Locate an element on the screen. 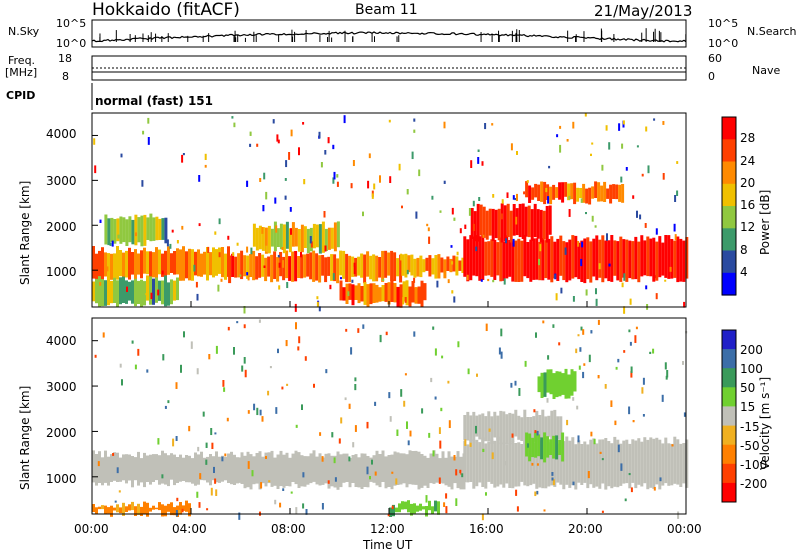  xtick-6: 00:00 is located at coordinates (684, 529).